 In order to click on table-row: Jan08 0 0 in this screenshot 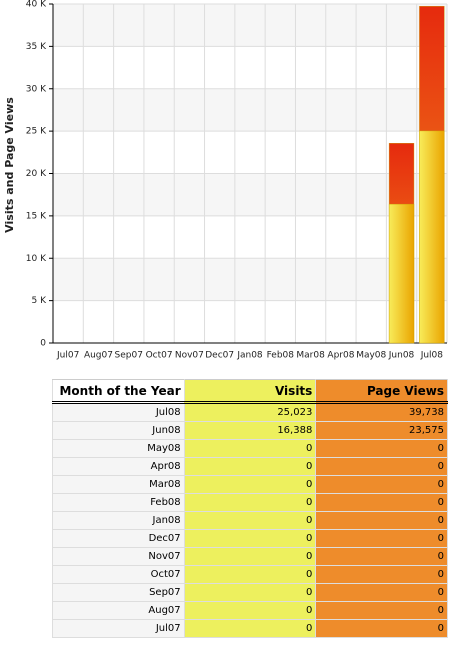, I will do `click(250, 520)`.